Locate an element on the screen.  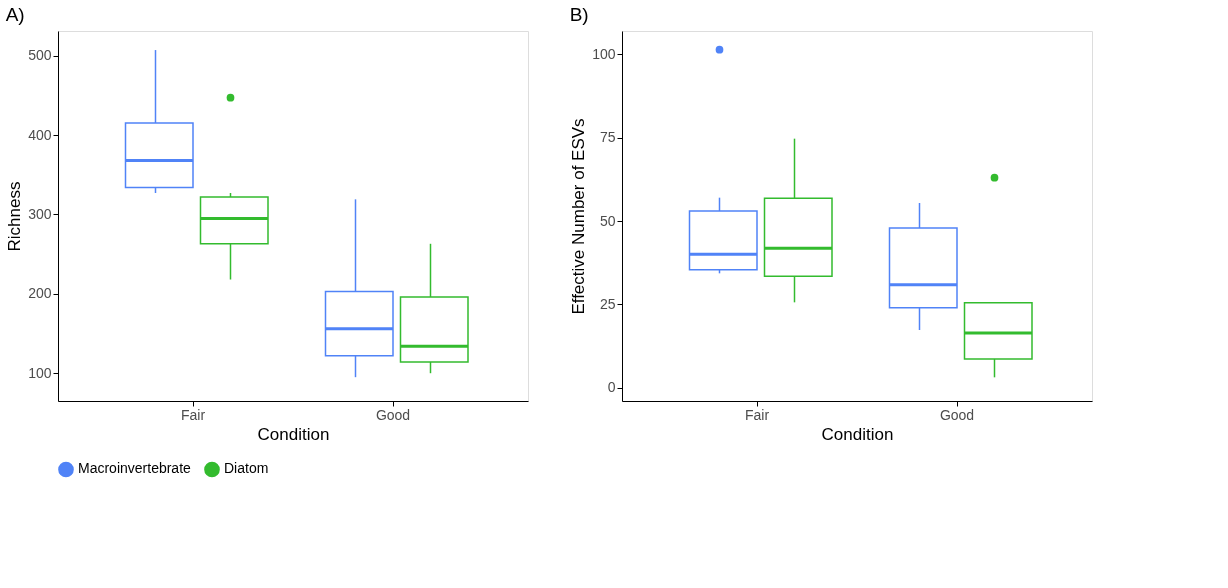
y-tick-label: 25 is located at coordinates (607, 303).